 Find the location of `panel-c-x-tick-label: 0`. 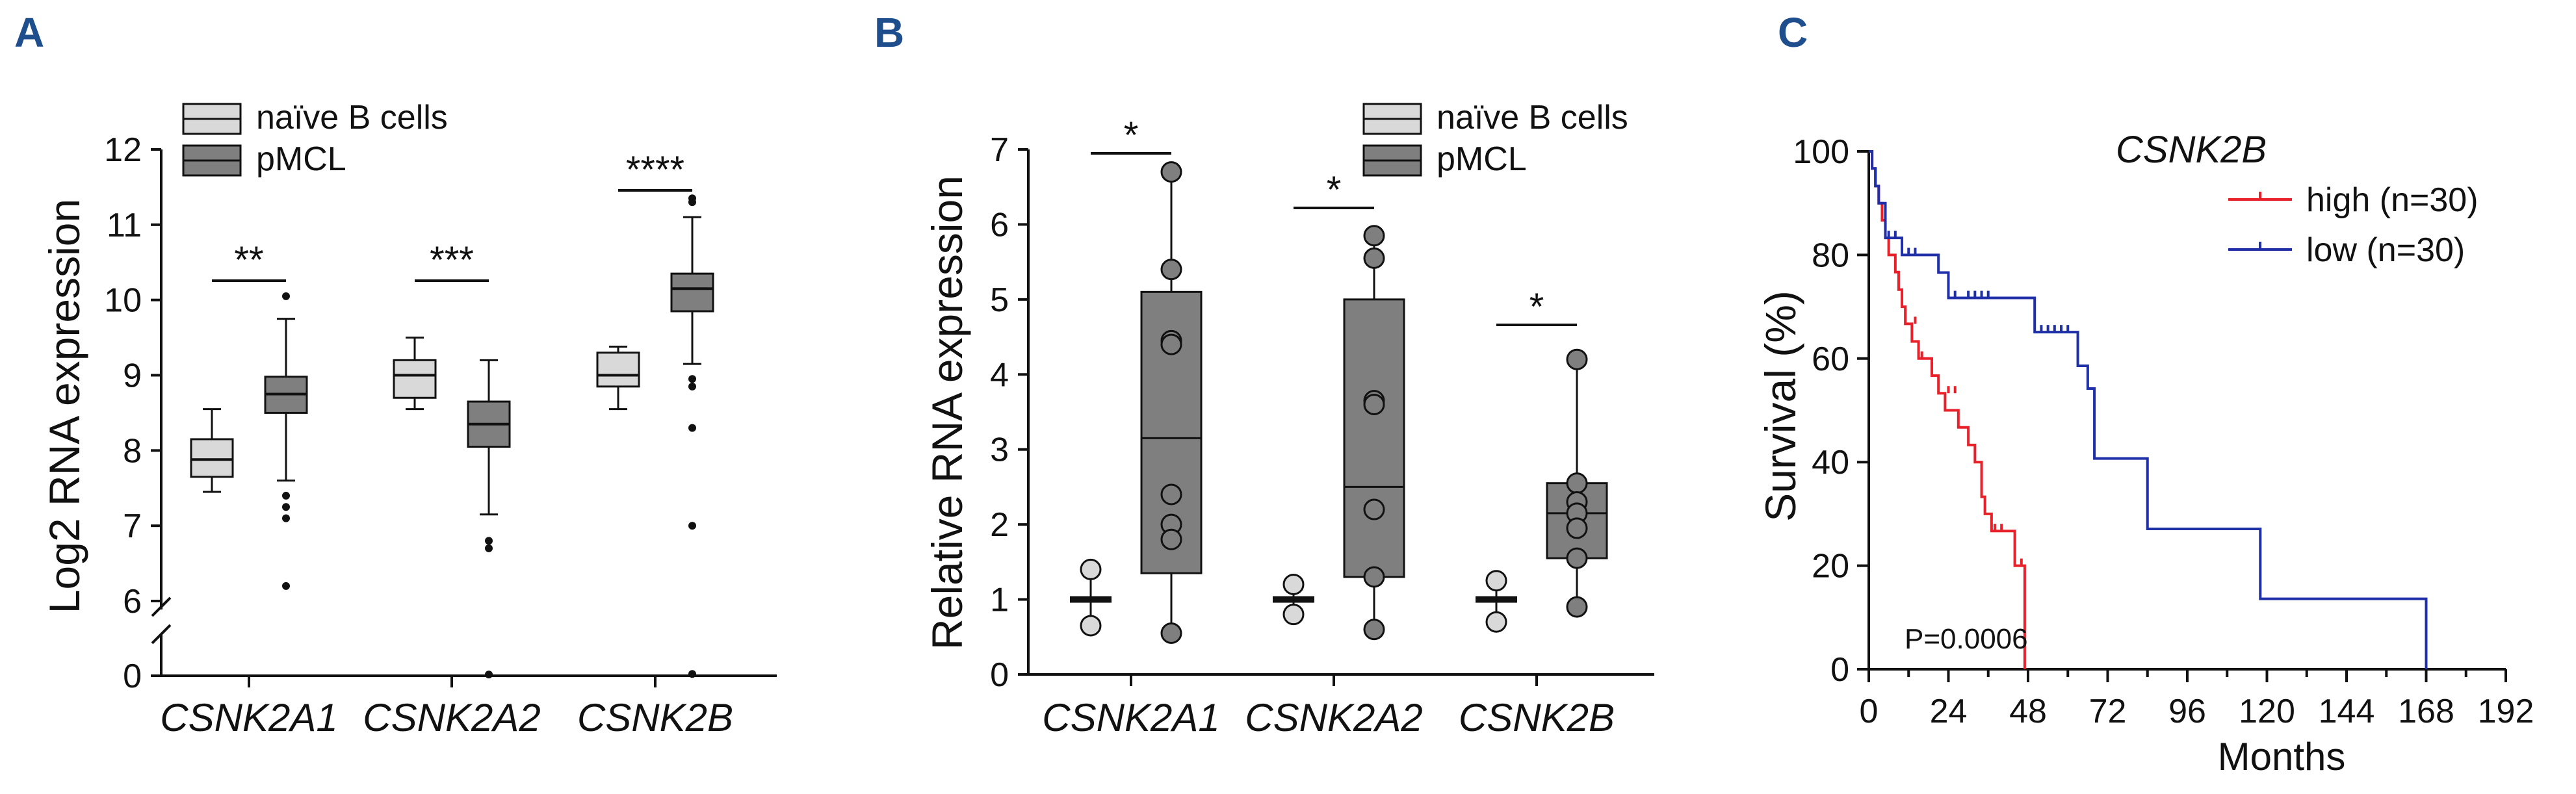

panel-c-x-tick-label: 0 is located at coordinates (1869, 712).